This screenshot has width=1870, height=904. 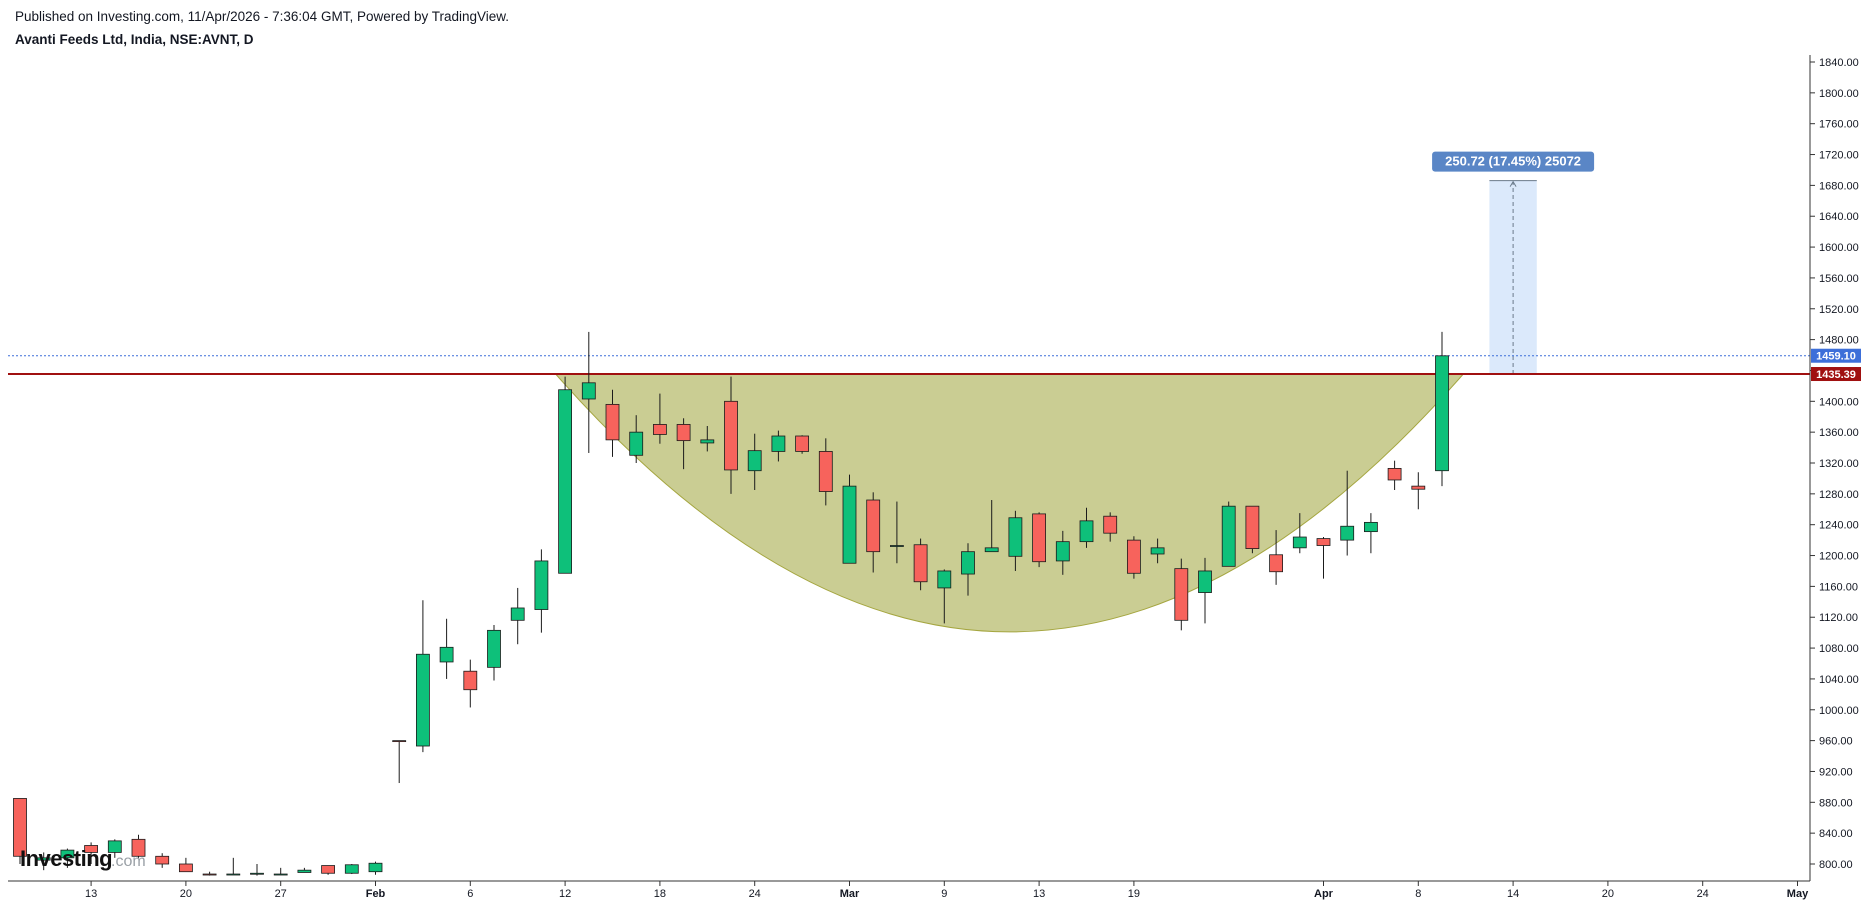 I want to click on x-tick-label: 14, so click(x=1513, y=894).